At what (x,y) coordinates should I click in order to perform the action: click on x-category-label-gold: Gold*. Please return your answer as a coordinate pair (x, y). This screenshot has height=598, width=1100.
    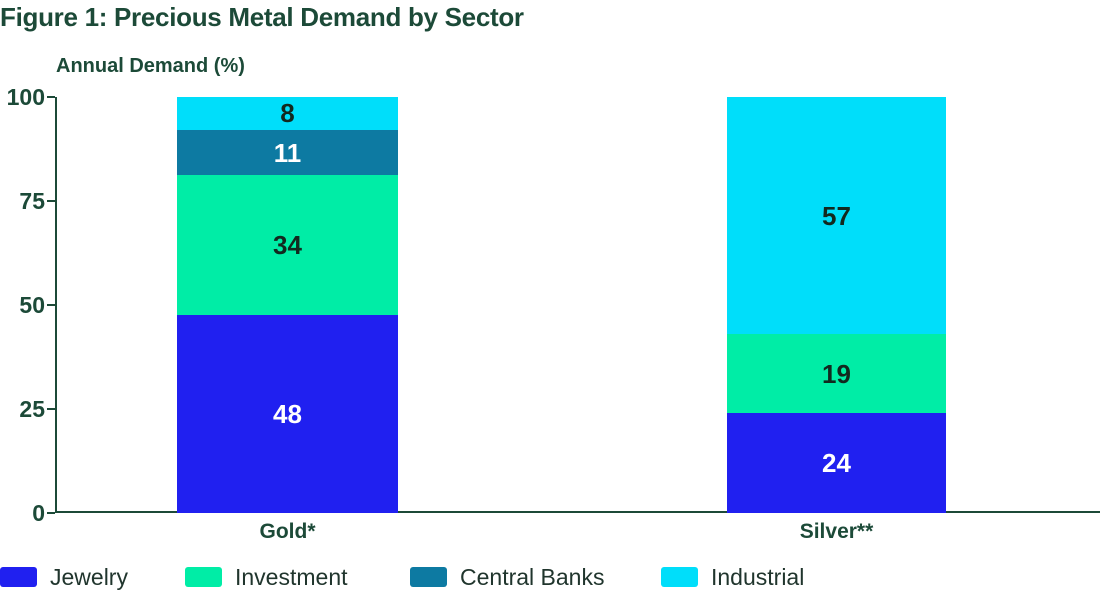
    Looking at the image, I should click on (287, 531).